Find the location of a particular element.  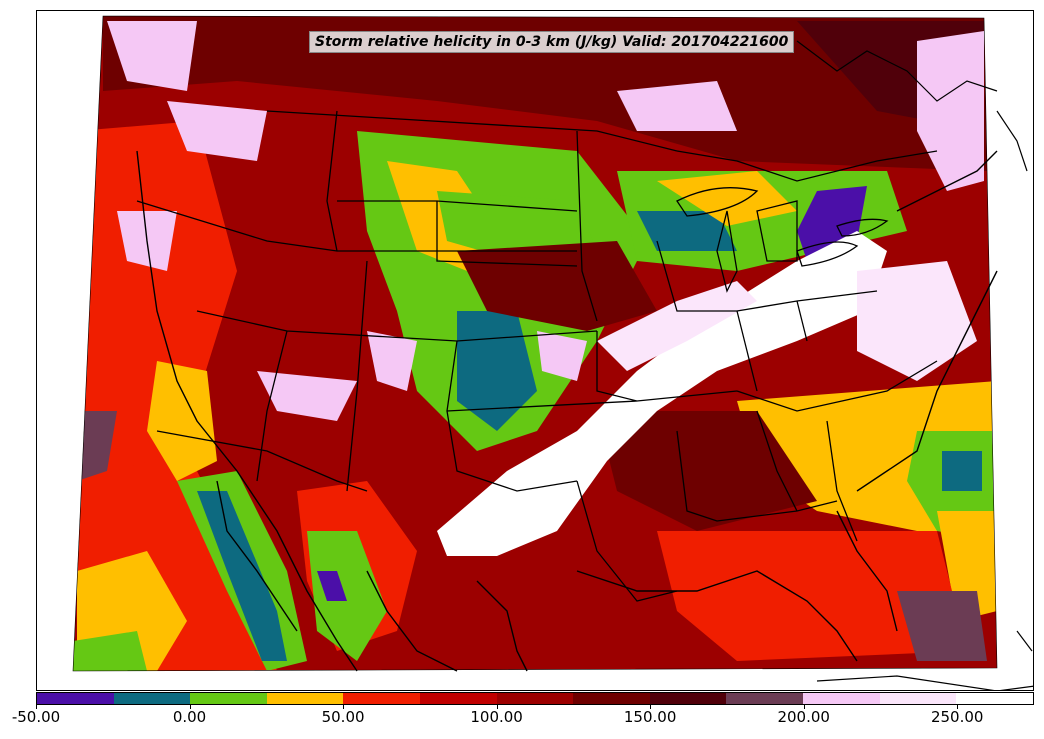

colorbar-ticks: -50.00 0.00 50.00 100.00 150.00 200.00 250.00 is located at coordinates (522, 720).